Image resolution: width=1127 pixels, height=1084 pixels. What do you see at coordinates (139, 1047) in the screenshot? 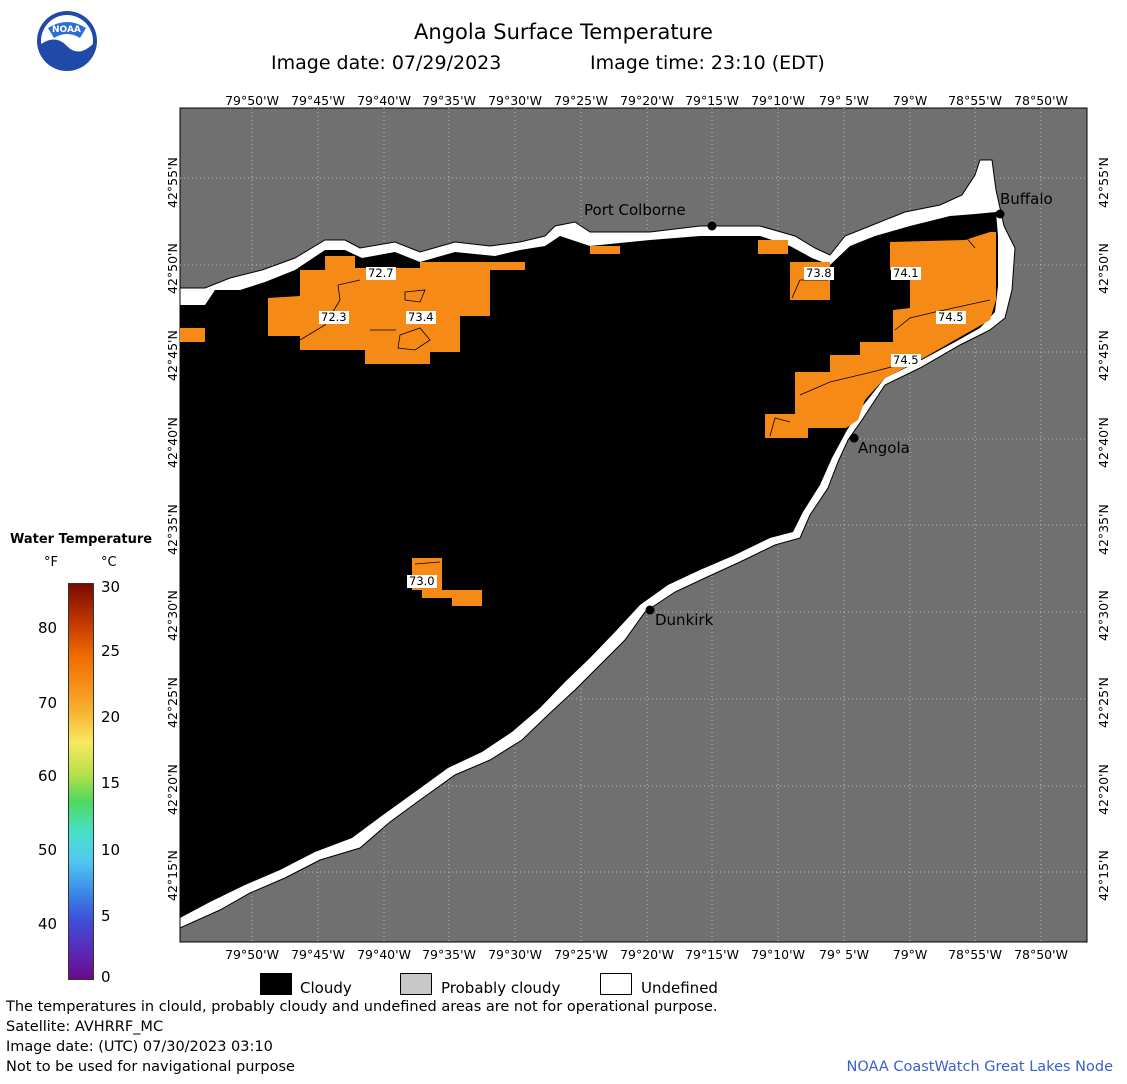
I see `footer-utc-date: Image date: (UTC) 07/30/2023 03:10` at bounding box center [139, 1047].